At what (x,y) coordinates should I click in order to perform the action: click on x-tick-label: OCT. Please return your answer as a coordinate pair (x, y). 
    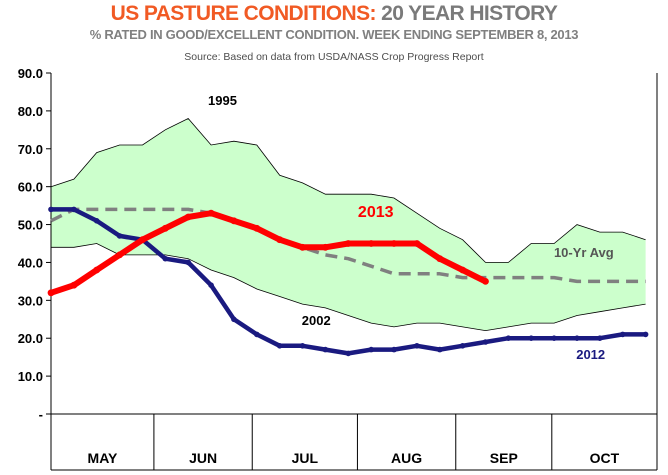
    Looking at the image, I should click on (605, 458).